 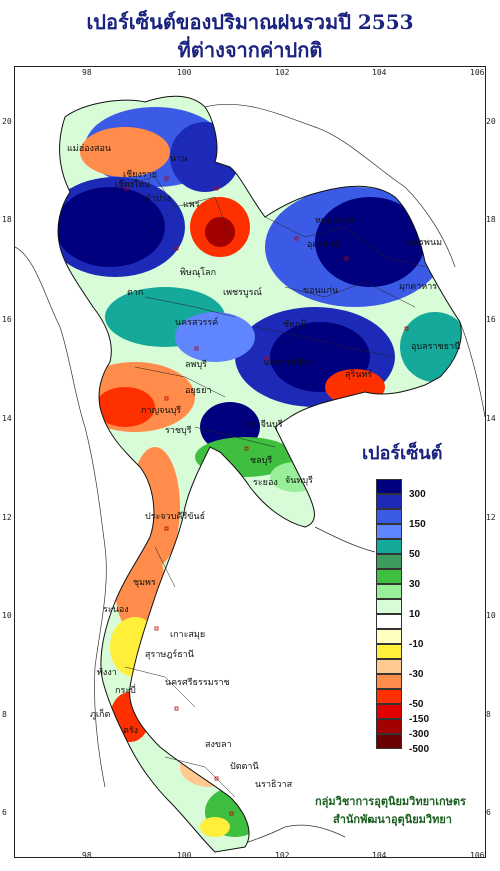 I want to click on lon-tick-label: 98, so click(x=87, y=72).